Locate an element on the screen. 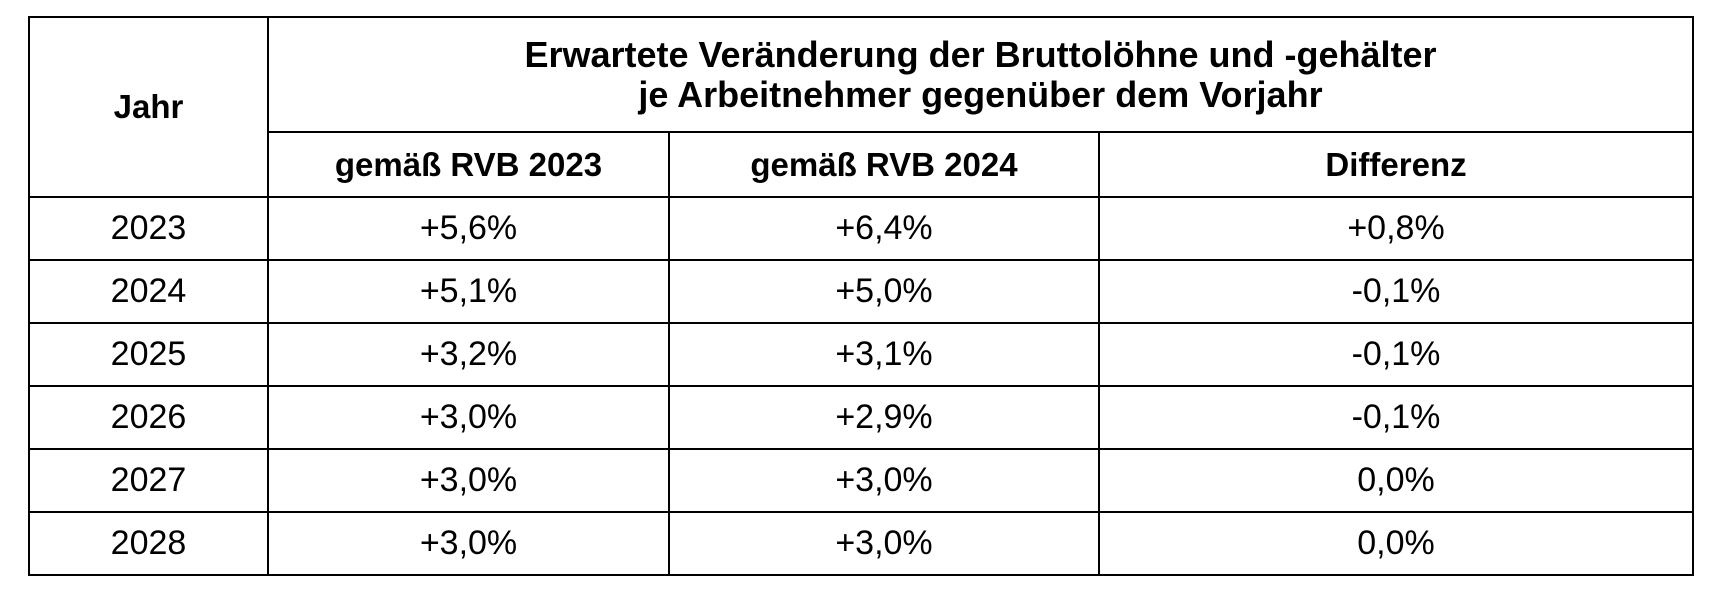  table-title-line-2: je Arbeitnehmer gegenüber dem Vorjahr is located at coordinates (980, 94).